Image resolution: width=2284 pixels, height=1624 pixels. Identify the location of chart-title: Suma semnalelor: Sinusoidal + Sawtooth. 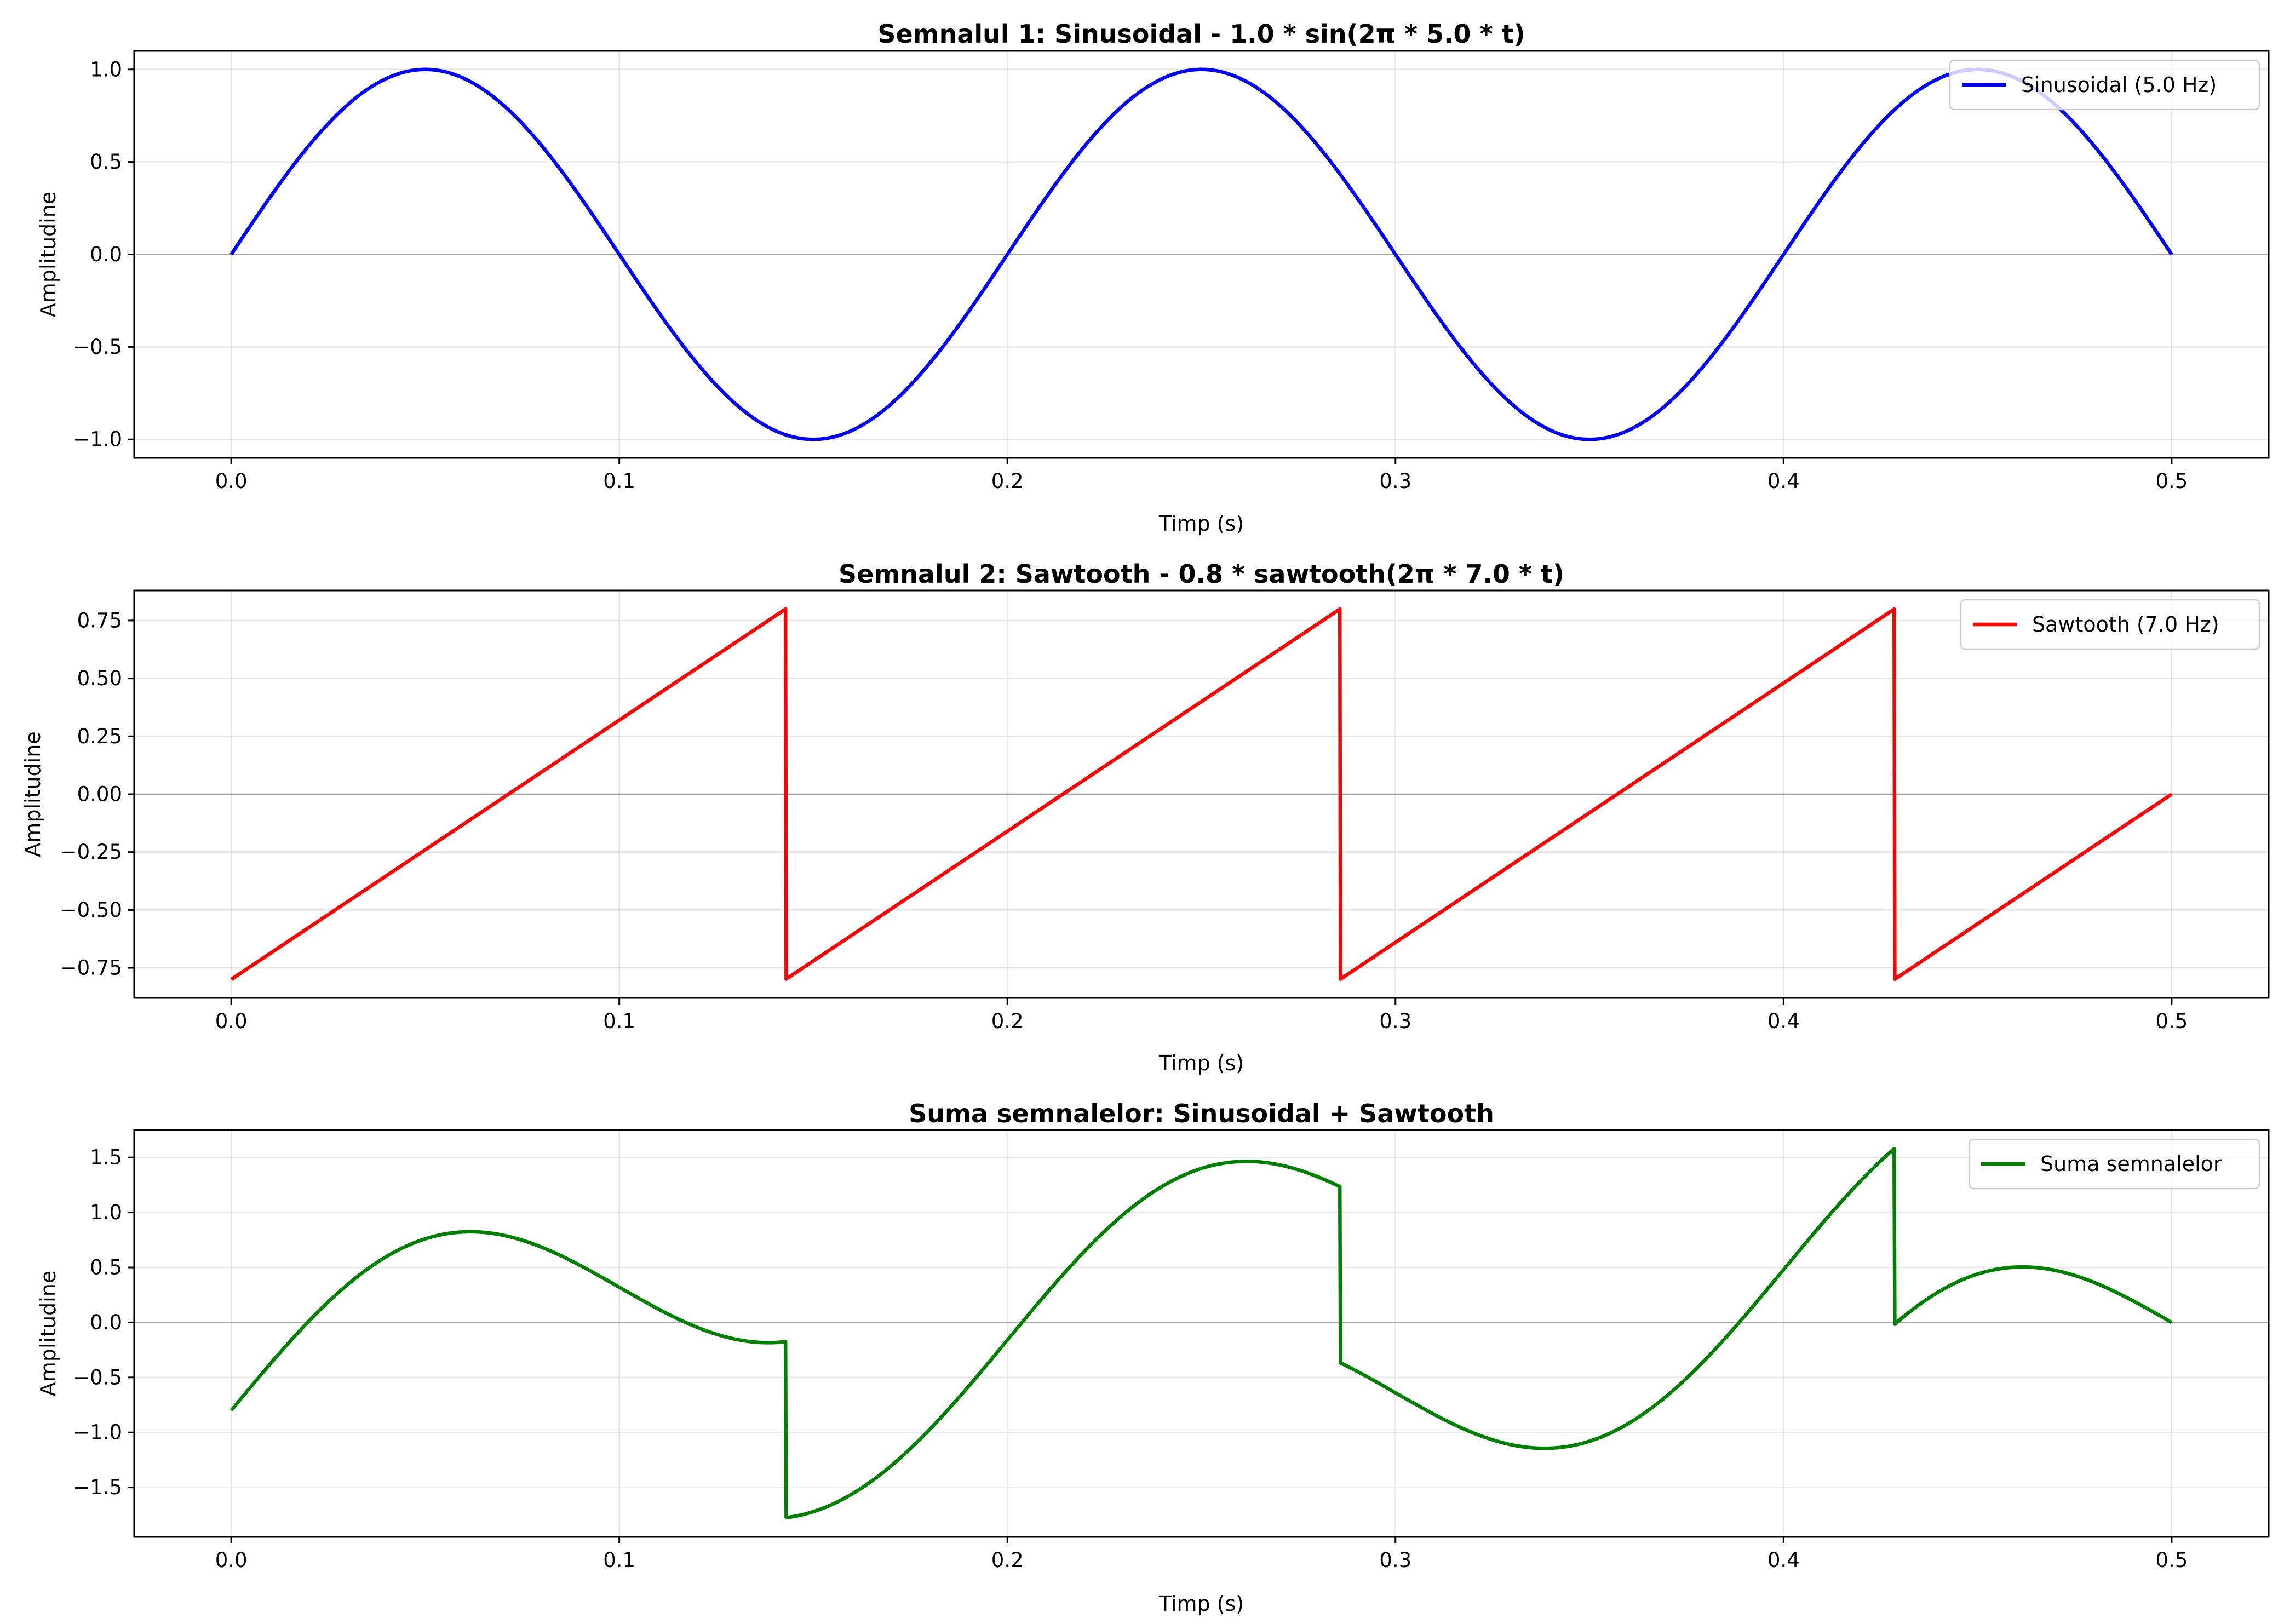
(1201, 1113).